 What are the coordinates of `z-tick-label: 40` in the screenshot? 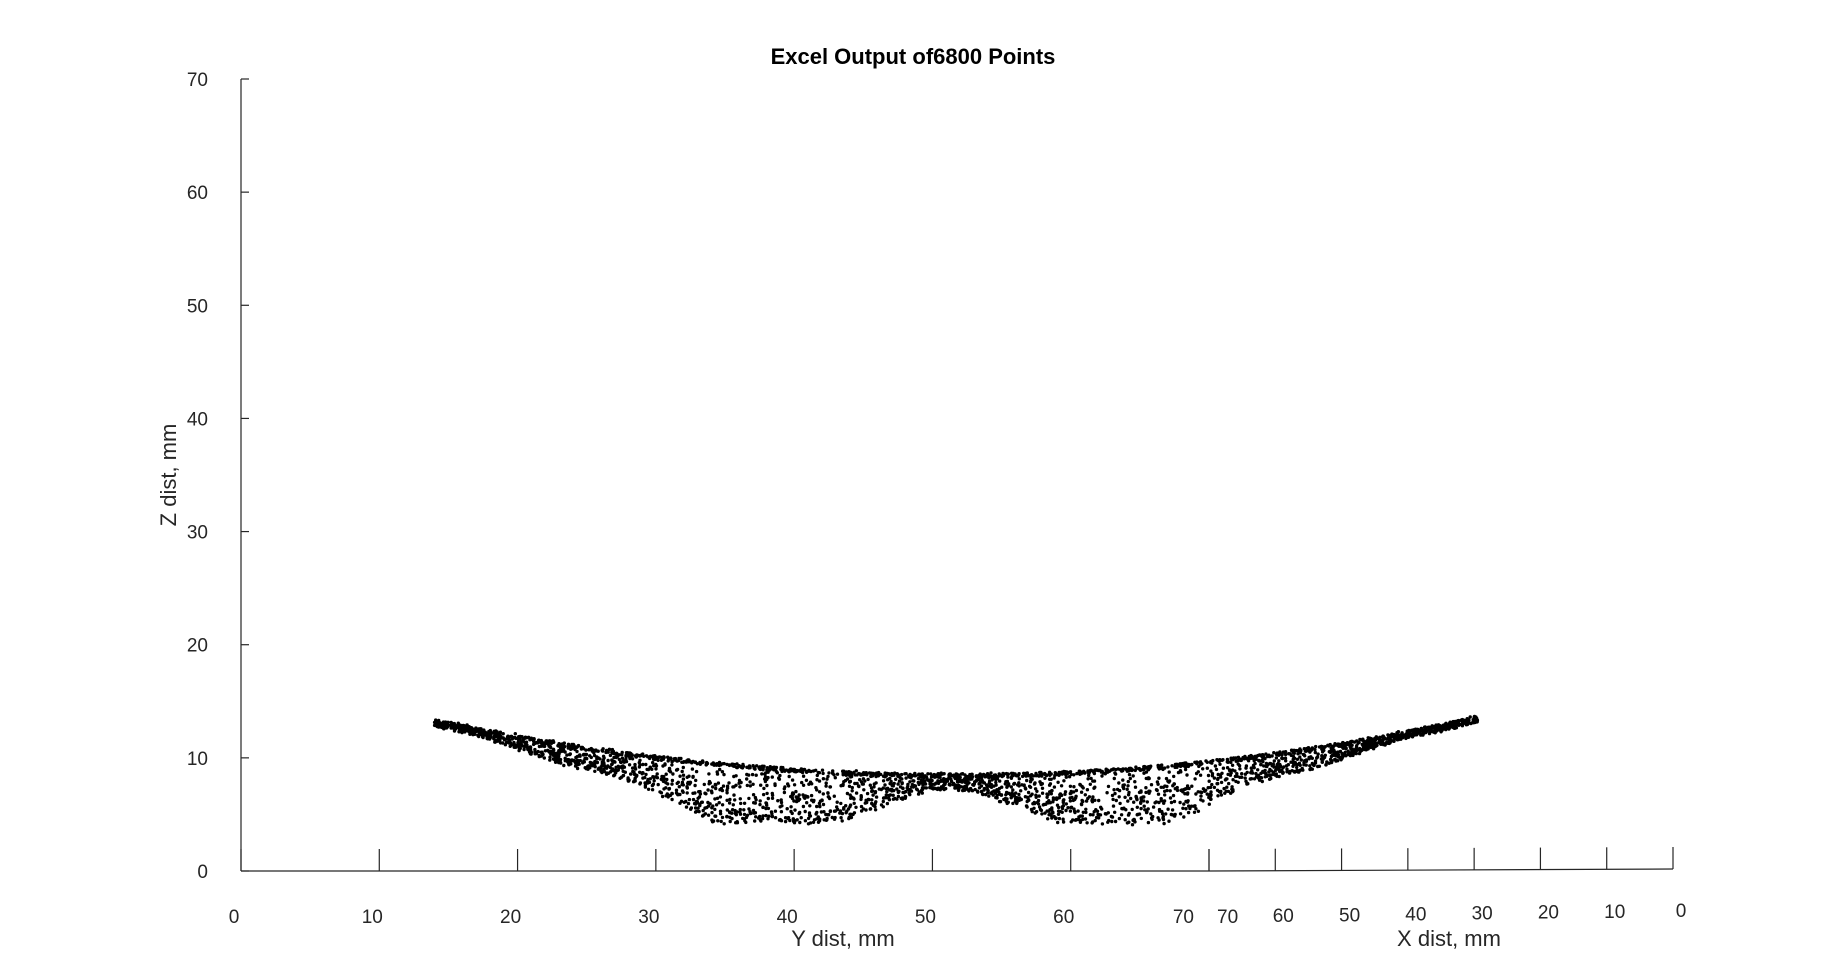 It's located at (197, 419).